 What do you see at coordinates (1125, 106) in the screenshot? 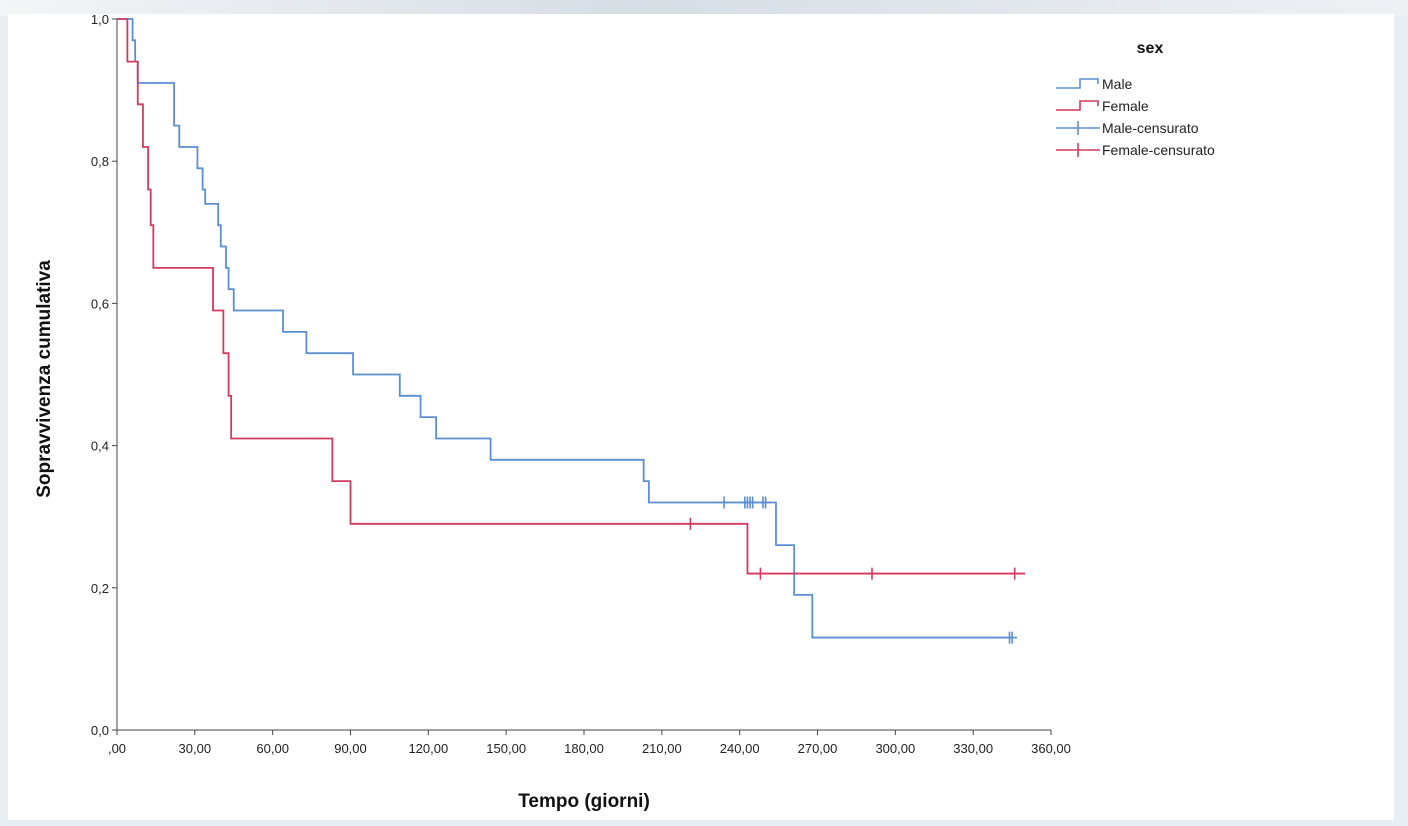
I see `legend-label: Female` at bounding box center [1125, 106].